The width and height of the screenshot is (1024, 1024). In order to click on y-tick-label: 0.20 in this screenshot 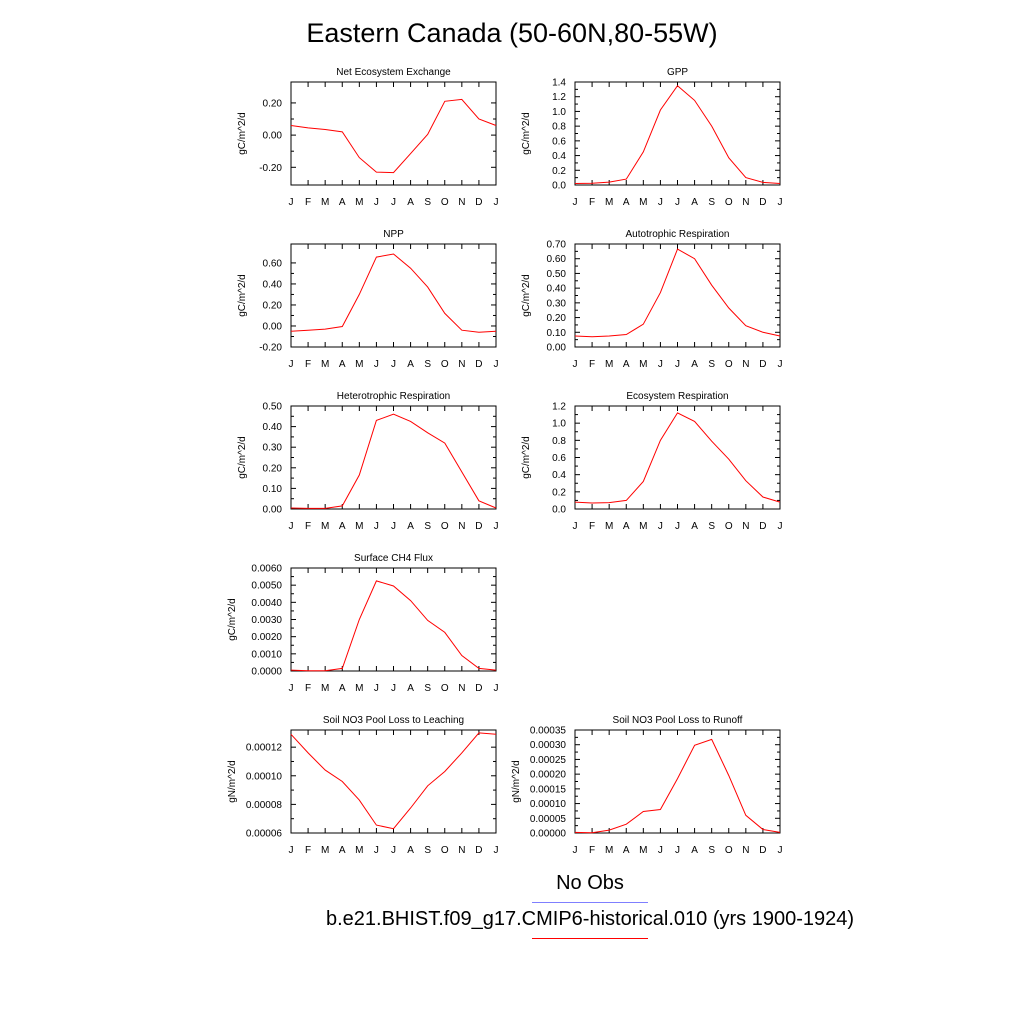, I will do `click(557, 318)`.